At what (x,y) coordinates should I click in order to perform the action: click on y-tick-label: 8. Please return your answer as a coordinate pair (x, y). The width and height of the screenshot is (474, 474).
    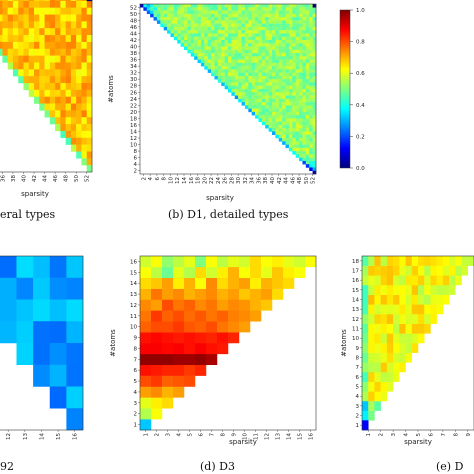
    Looking at the image, I should click on (358, 359).